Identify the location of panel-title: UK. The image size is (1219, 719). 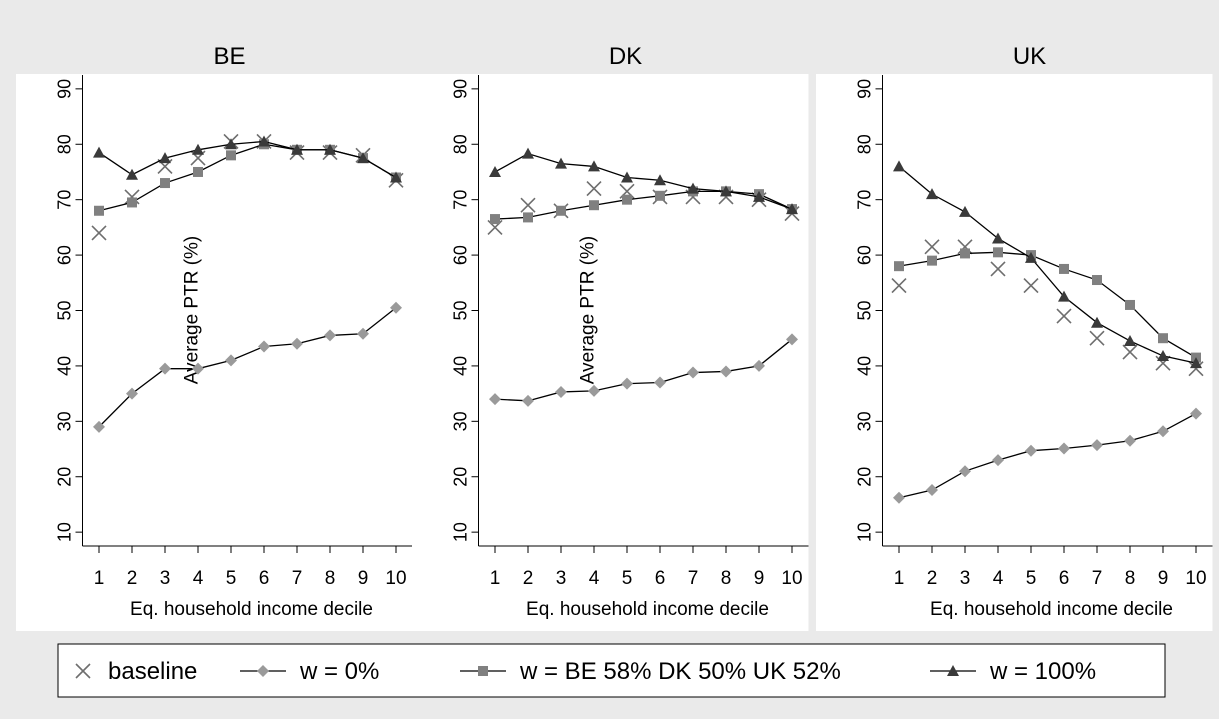
(1029, 56).